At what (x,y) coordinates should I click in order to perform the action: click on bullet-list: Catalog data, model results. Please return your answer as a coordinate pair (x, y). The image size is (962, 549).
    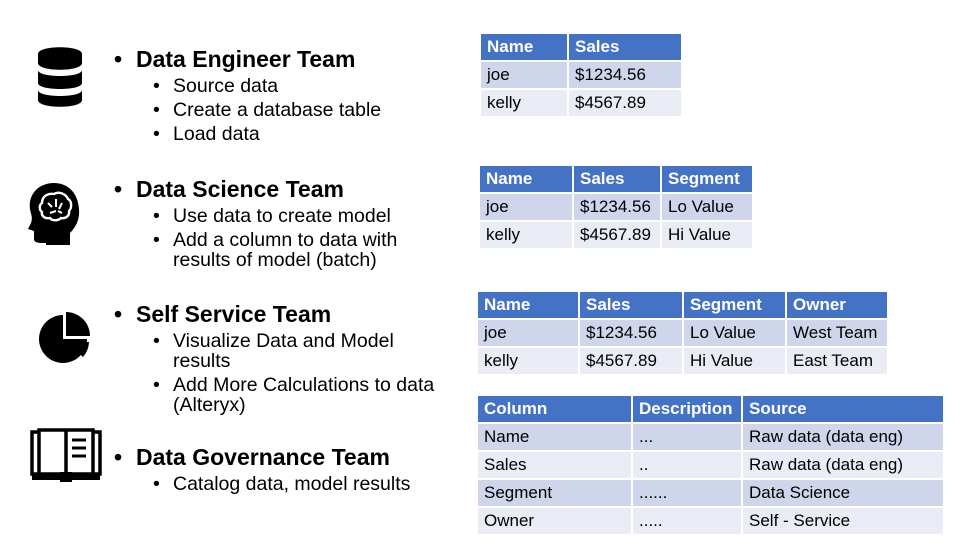
    Looking at the image, I should click on (262, 484).